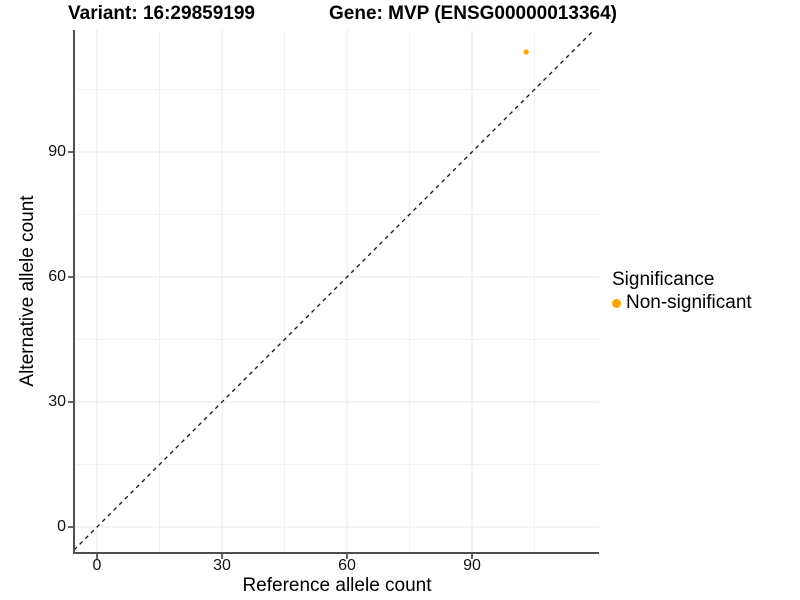 The height and width of the screenshot is (600, 800). I want to click on data-point, so click(526, 52).